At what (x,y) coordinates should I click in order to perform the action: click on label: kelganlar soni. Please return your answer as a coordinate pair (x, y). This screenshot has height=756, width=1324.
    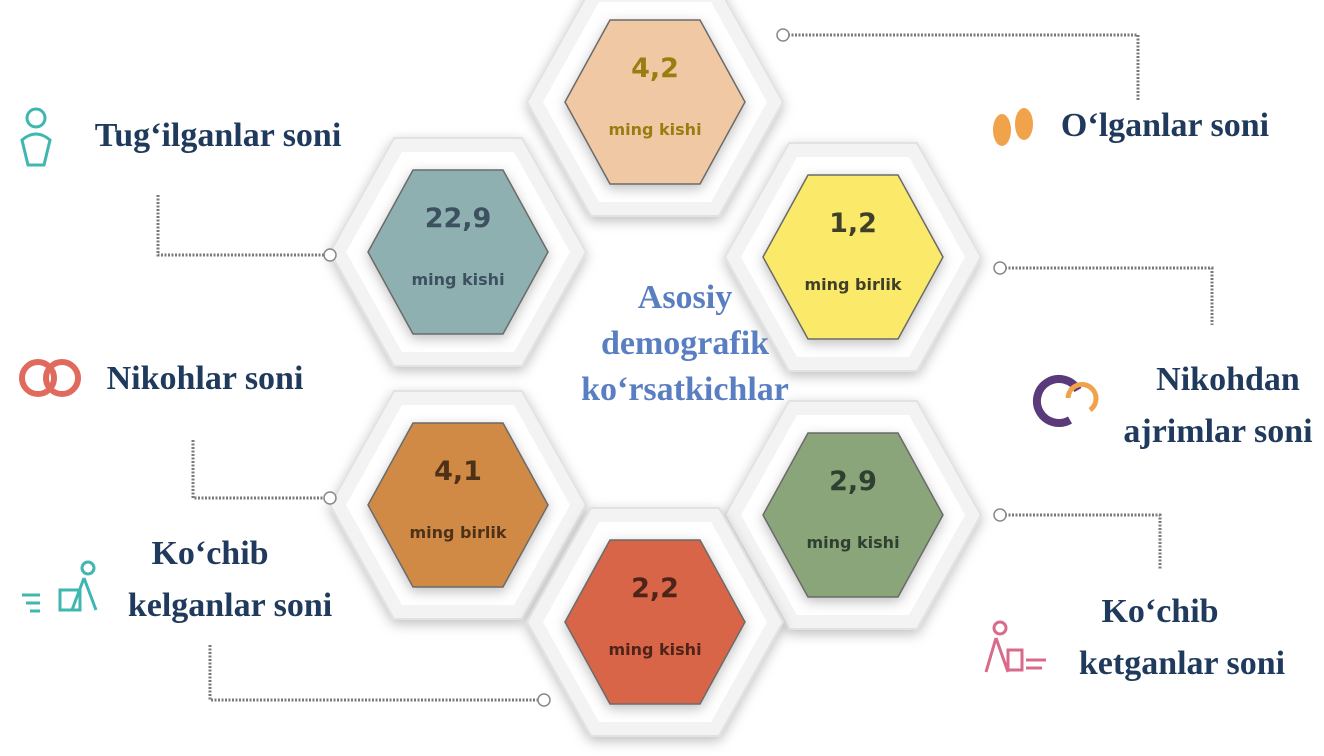
    Looking at the image, I should click on (230, 605).